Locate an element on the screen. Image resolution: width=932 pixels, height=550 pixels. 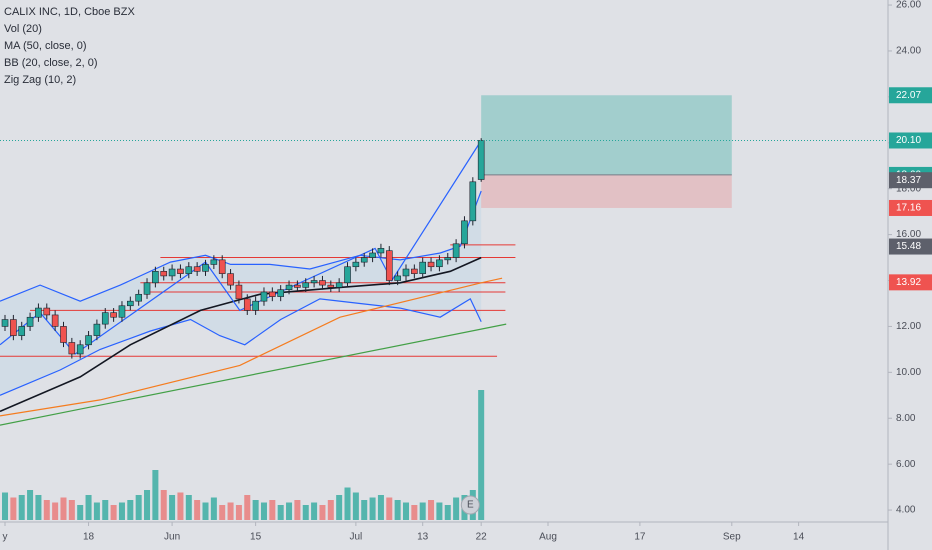
price-badge-label: 22.07 is located at coordinates (908, 95).